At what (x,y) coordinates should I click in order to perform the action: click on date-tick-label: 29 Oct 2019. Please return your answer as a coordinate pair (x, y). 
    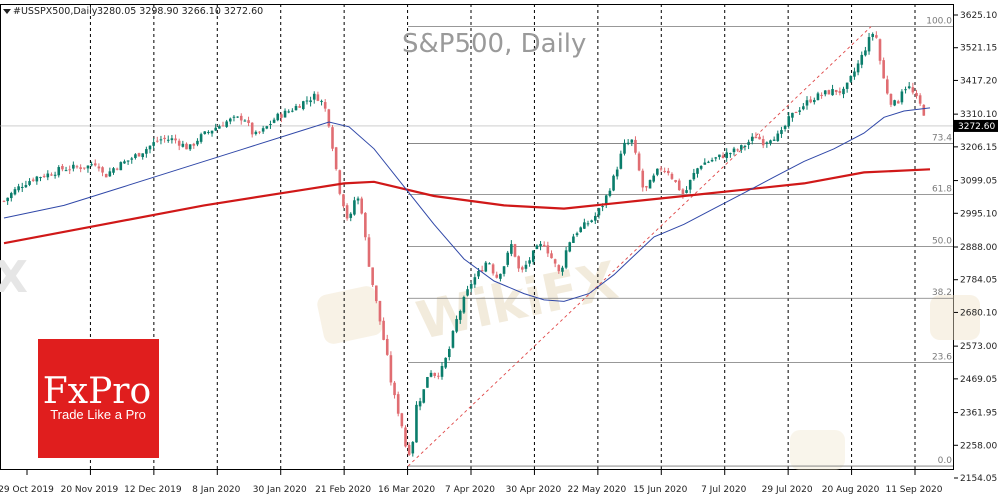
    Looking at the image, I should click on (27, 490).